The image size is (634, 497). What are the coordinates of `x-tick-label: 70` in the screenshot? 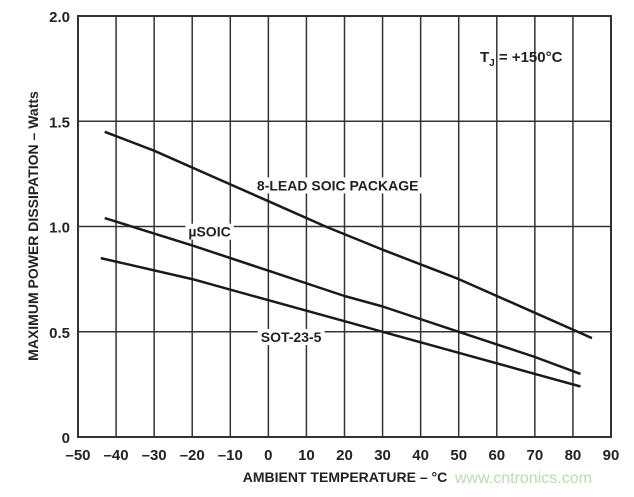 It's located at (535, 455).